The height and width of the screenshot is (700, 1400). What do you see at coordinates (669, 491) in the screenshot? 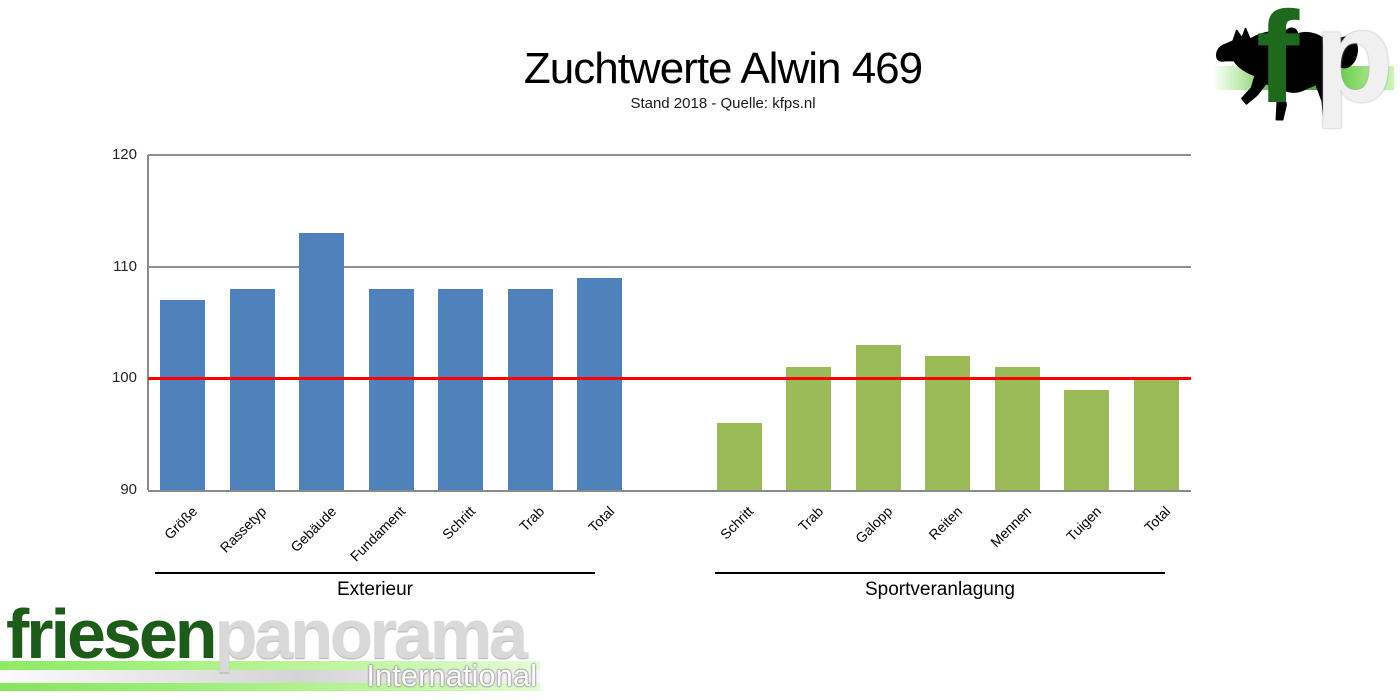
I see `x-axis-line` at bounding box center [669, 491].